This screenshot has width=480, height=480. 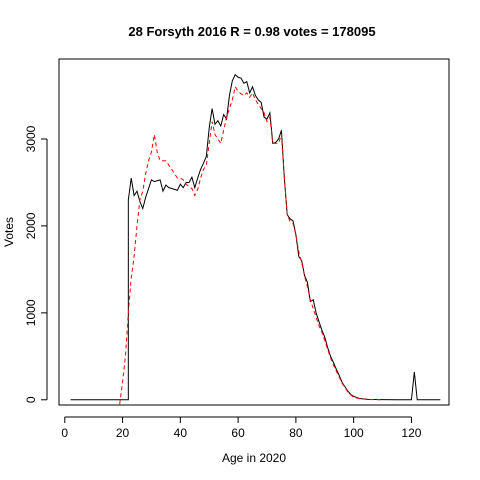 I want to click on y-axis-label: Votes, so click(x=9, y=232).